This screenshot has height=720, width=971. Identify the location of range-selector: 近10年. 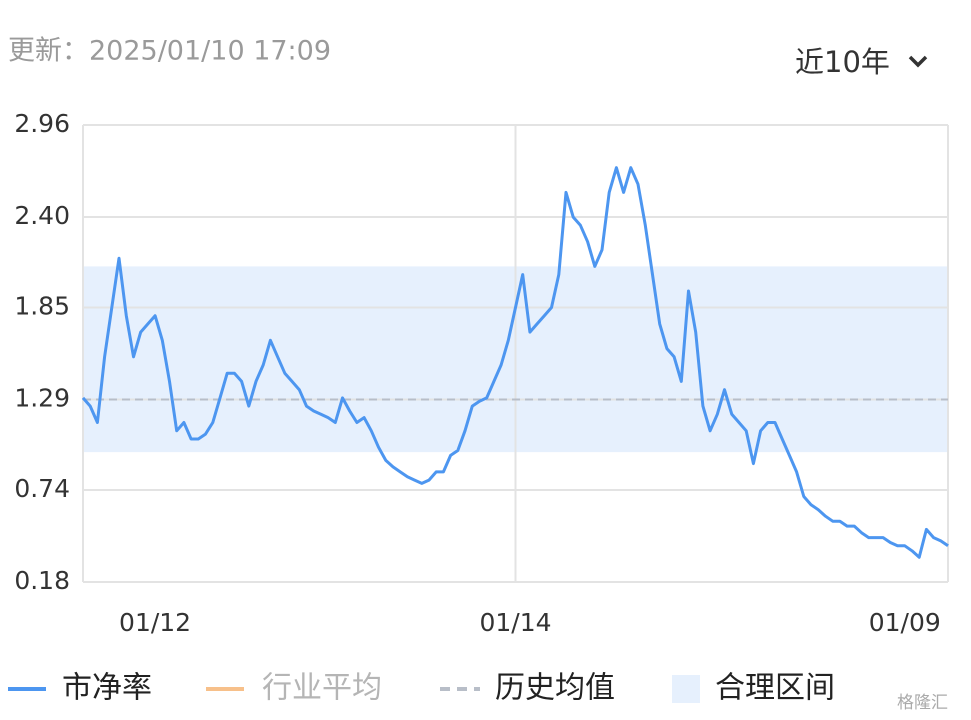
(842, 62).